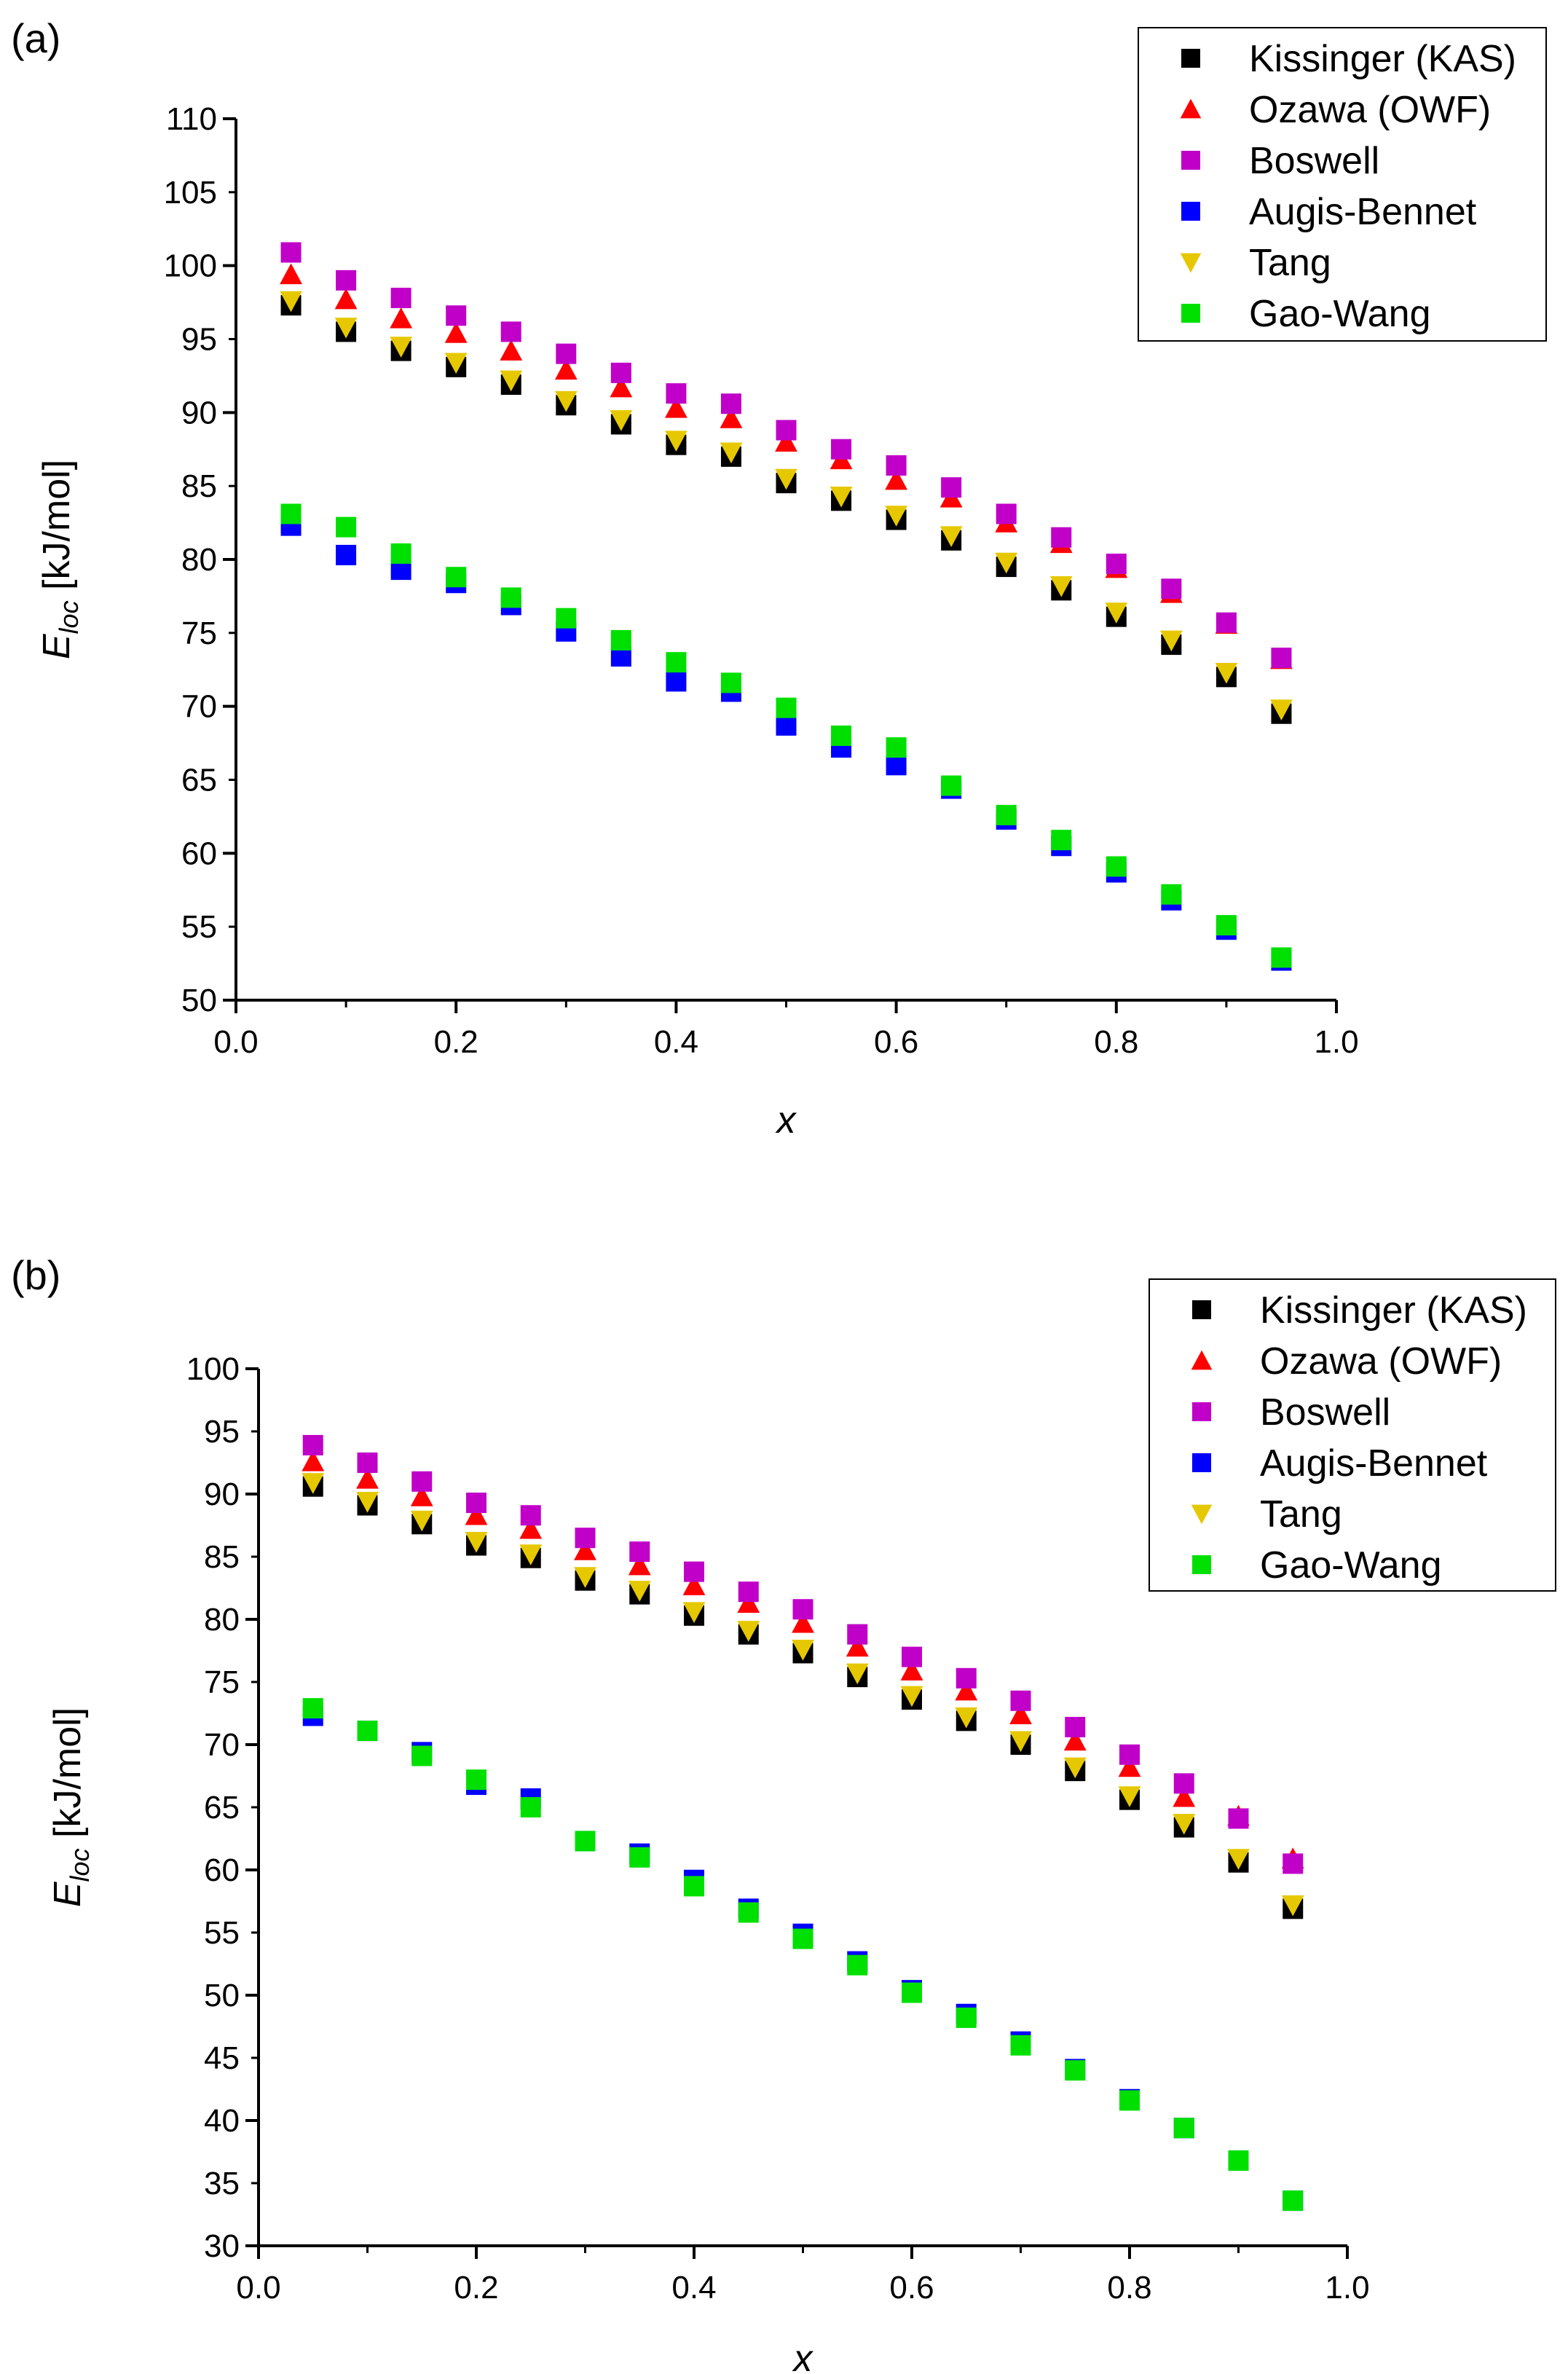 The image size is (1568, 2374). I want to click on y-tick-label: 95, so click(222, 1432).